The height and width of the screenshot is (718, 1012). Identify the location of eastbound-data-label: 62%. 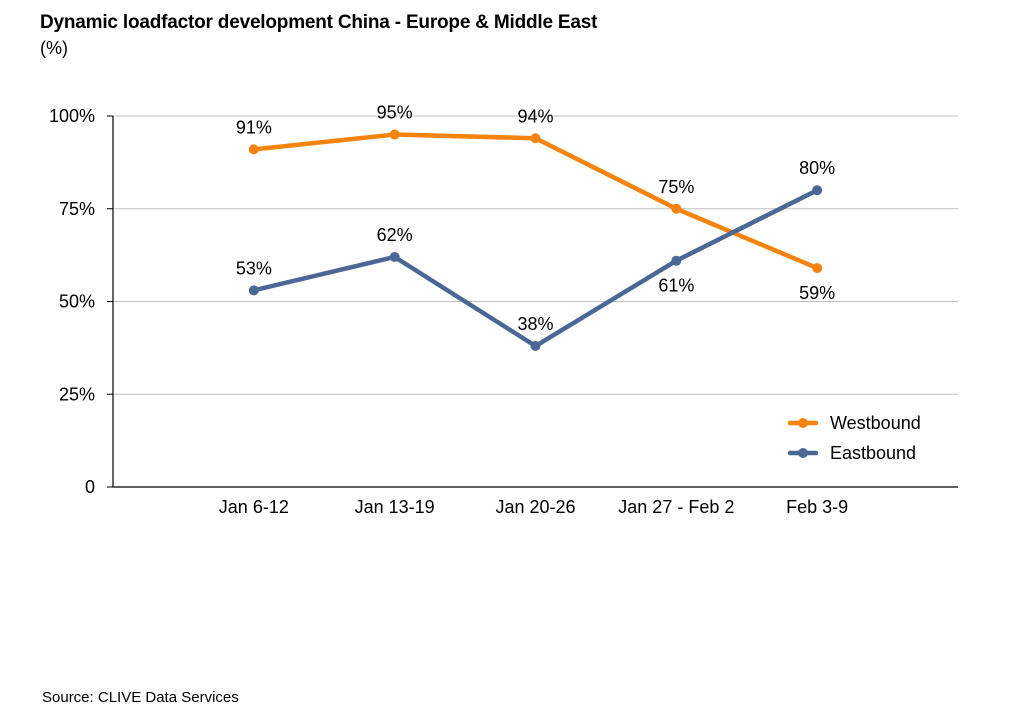
(395, 235).